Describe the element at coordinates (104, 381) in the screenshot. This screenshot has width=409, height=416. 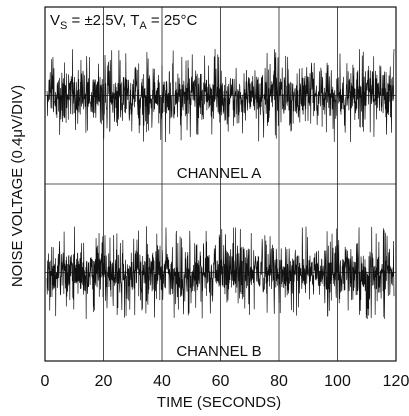
I see `x-tick-label: 20` at that location.